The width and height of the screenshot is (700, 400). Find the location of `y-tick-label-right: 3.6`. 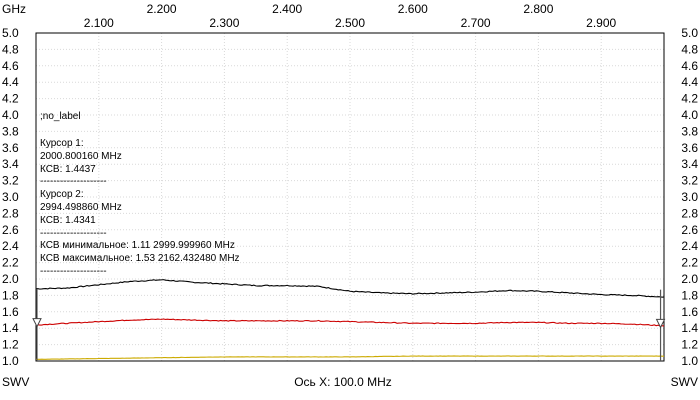

y-tick-label-right: 3.6 is located at coordinates (689, 148).